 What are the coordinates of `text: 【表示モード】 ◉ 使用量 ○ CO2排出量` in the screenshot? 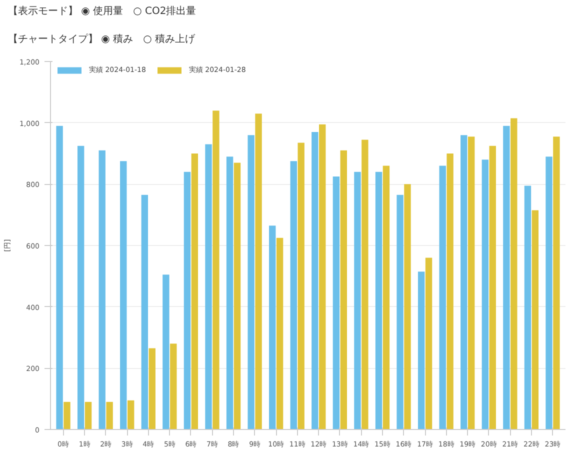 It's located at (102, 12).